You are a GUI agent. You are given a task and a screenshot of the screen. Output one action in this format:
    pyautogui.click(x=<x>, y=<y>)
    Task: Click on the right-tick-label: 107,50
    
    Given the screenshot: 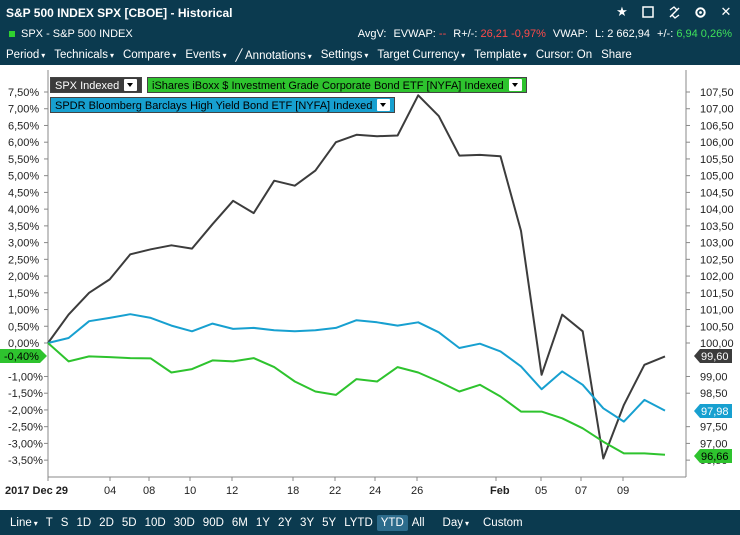 What is the action you would take?
    pyautogui.click(x=717, y=93)
    